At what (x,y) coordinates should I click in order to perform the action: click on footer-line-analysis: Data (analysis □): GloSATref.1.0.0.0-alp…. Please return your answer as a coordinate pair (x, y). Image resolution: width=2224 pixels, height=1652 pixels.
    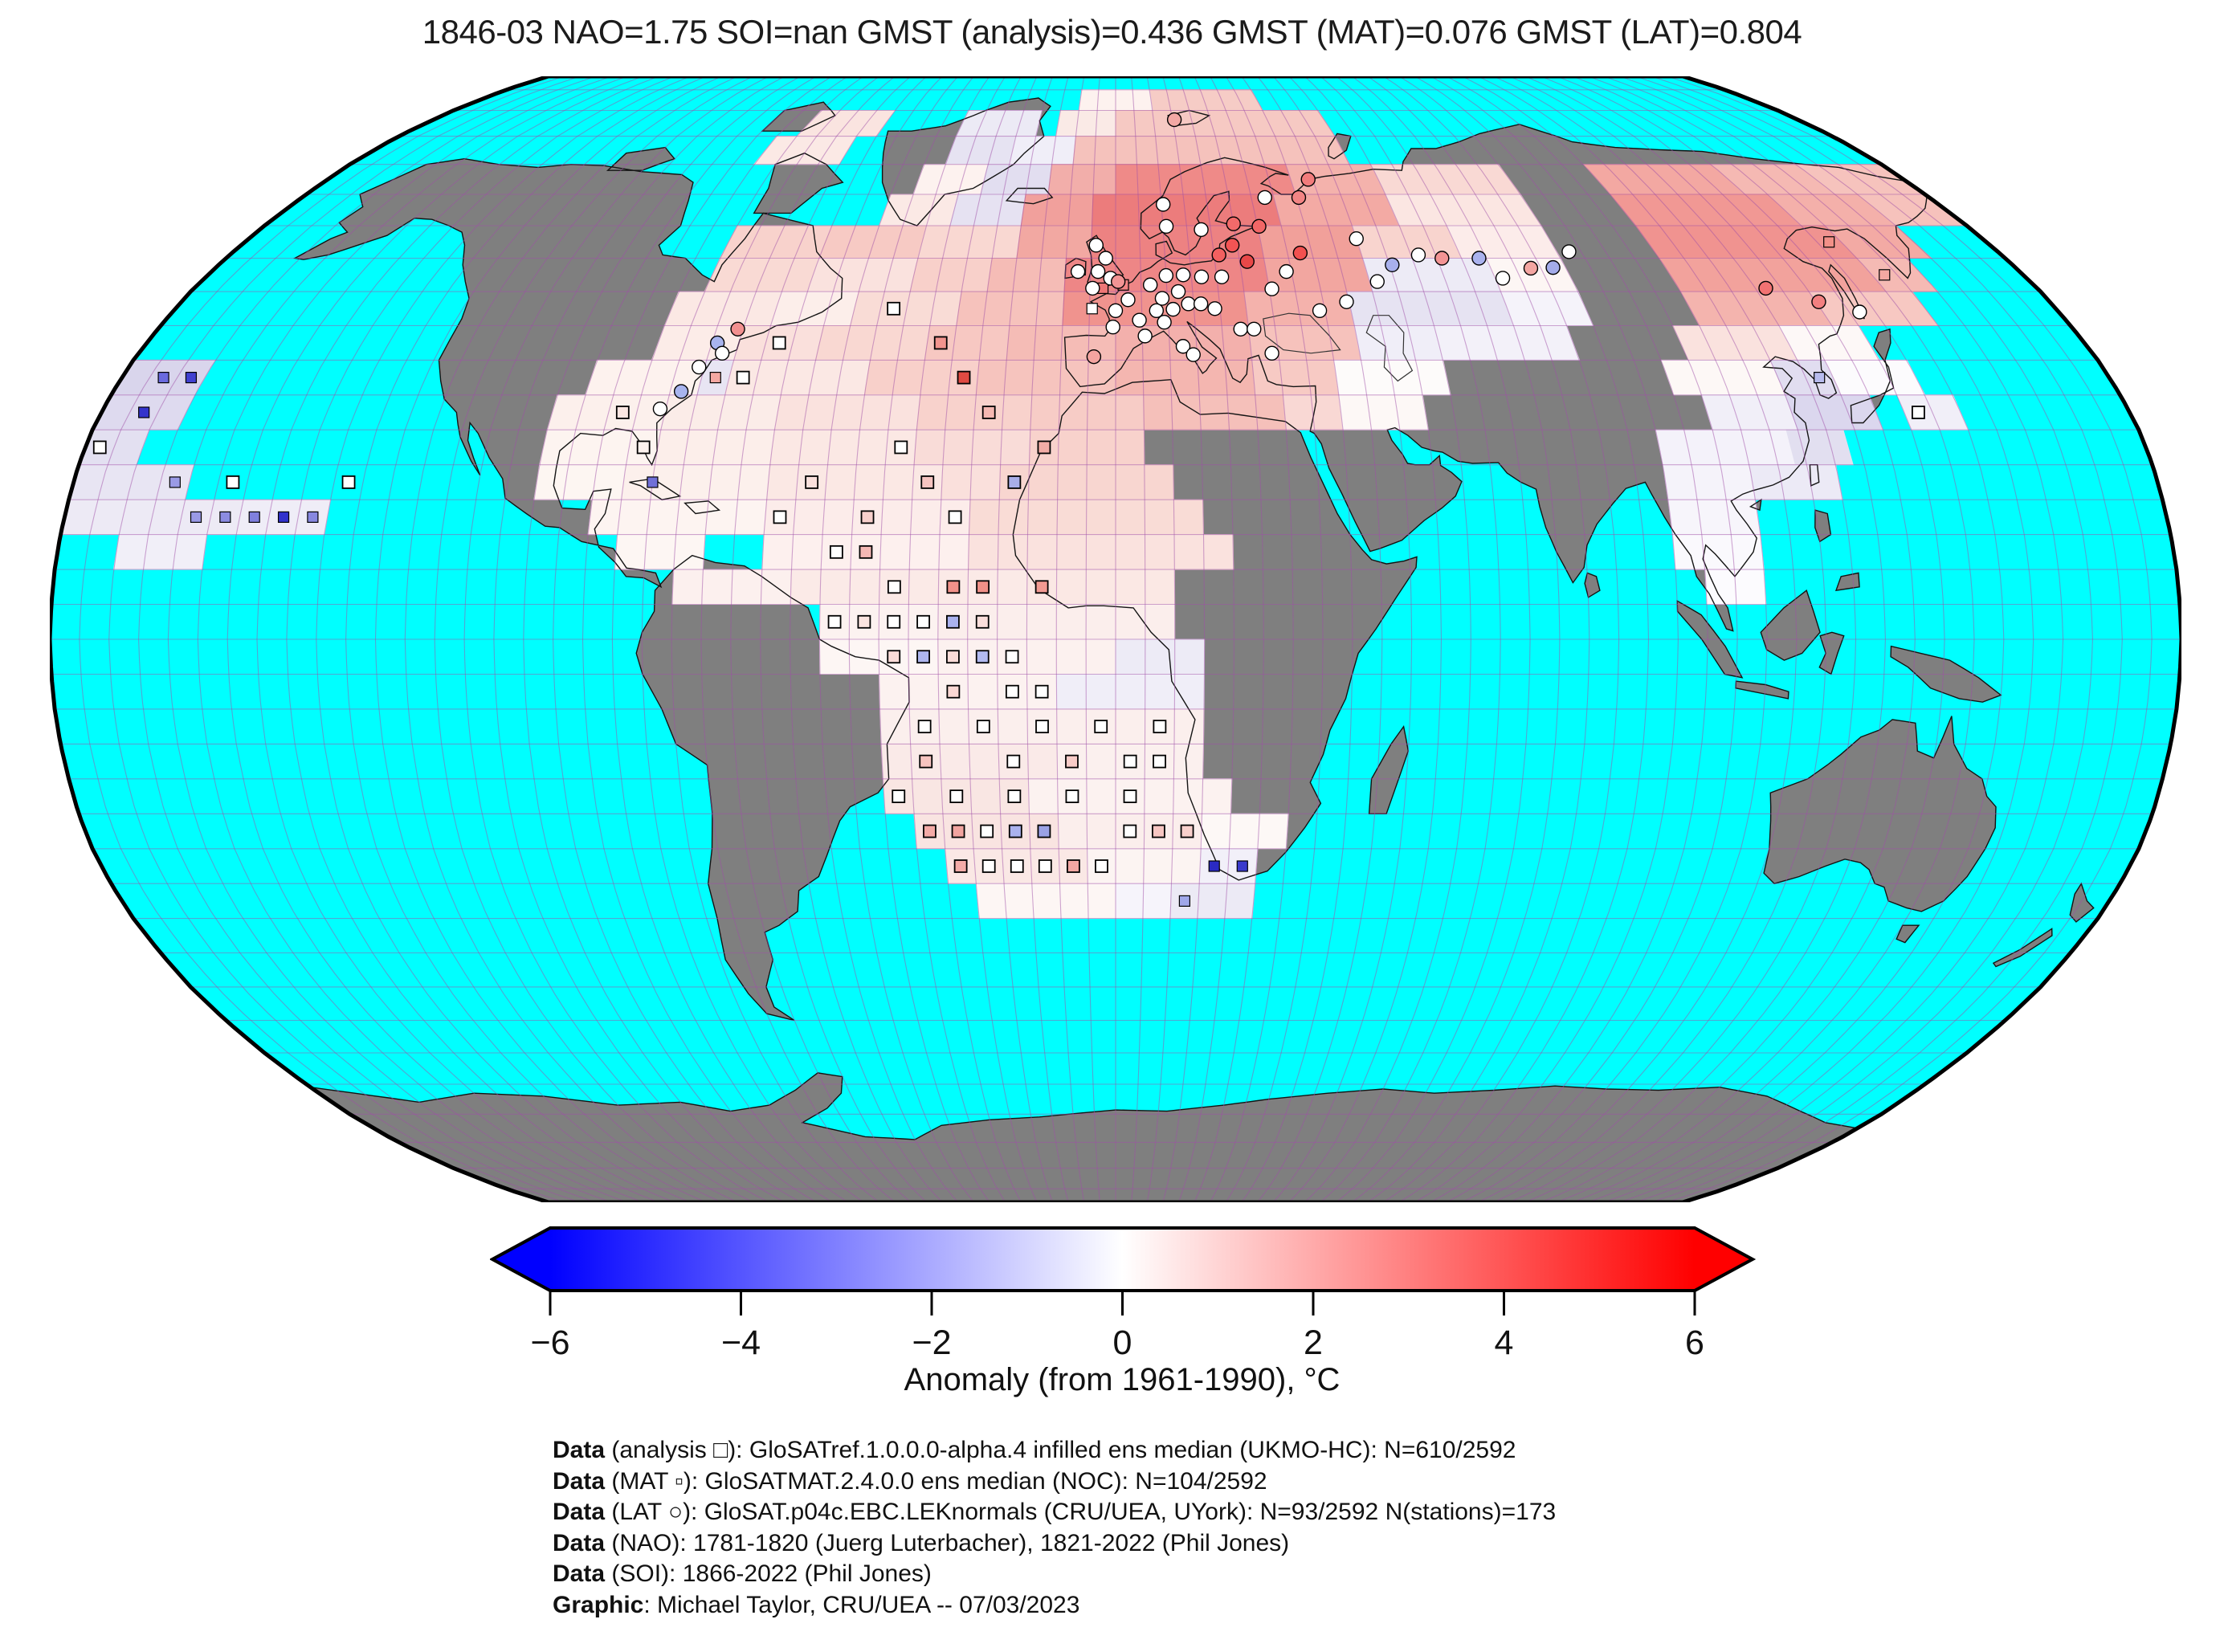
    Looking at the image, I should click on (1034, 1450).